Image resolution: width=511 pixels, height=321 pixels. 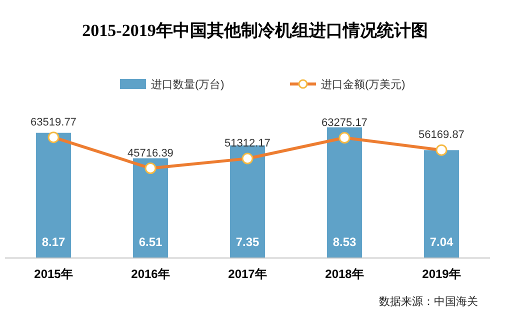 I want to click on data-label: 7.35, so click(x=248, y=242).